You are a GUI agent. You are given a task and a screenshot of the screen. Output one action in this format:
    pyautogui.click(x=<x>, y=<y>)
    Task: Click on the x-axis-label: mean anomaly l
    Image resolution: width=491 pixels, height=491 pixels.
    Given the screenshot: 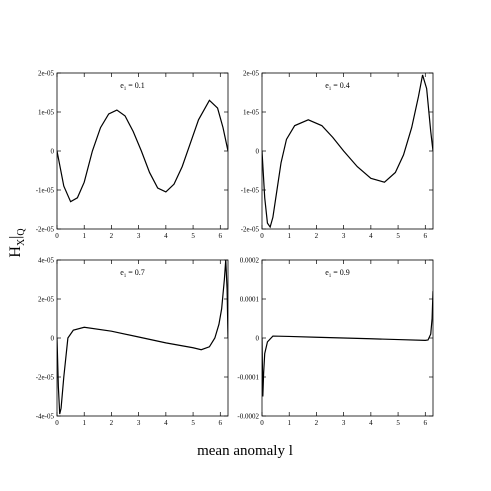 What is the action you would take?
    pyautogui.click(x=245, y=451)
    